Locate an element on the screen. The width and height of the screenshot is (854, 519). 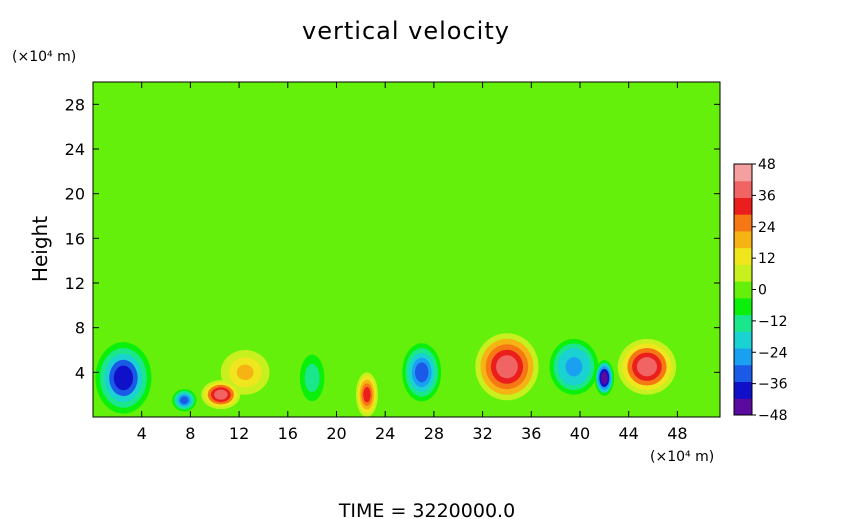
x-tick-label: 4 is located at coordinates (142, 433).